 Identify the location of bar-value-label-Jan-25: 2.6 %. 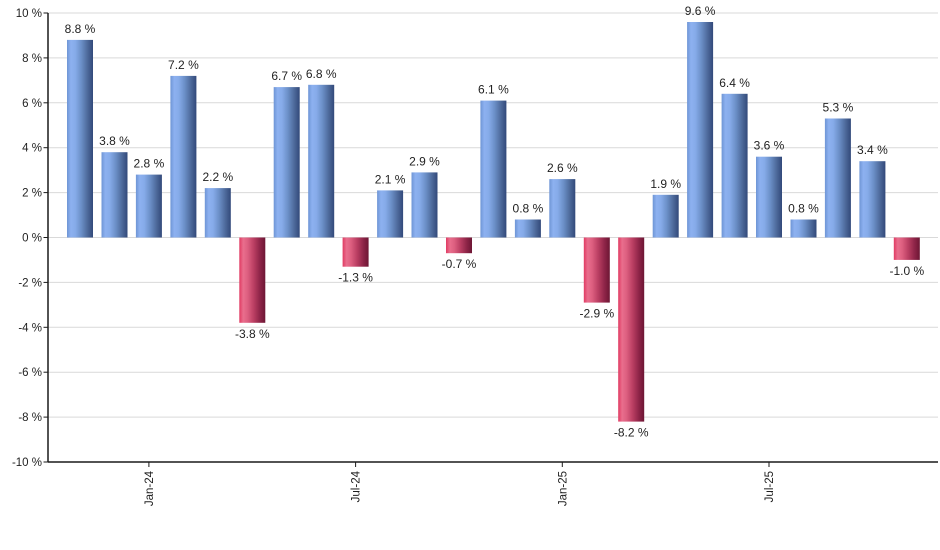
(562, 168).